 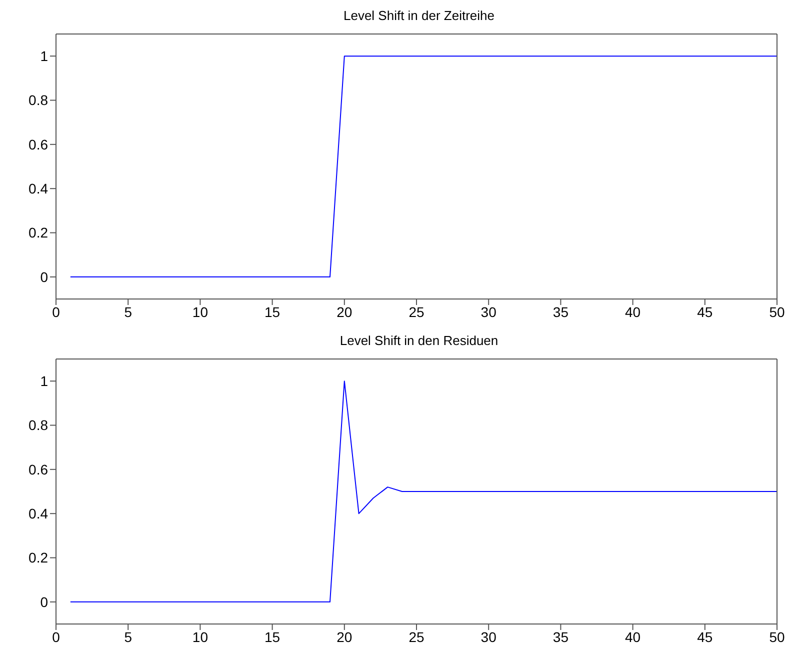 What do you see at coordinates (419, 341) in the screenshot?
I see `chart-title: Level Shift in den Residuen` at bounding box center [419, 341].